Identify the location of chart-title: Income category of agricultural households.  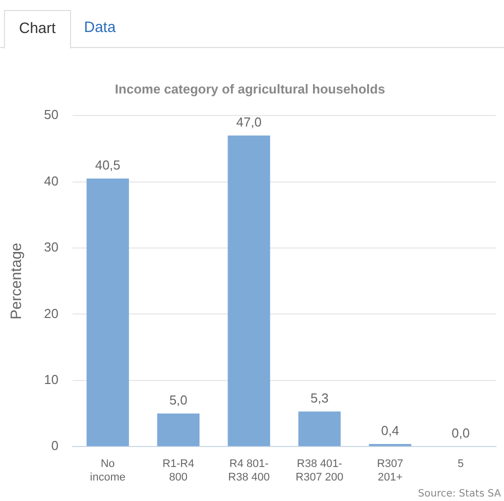
(250, 88).